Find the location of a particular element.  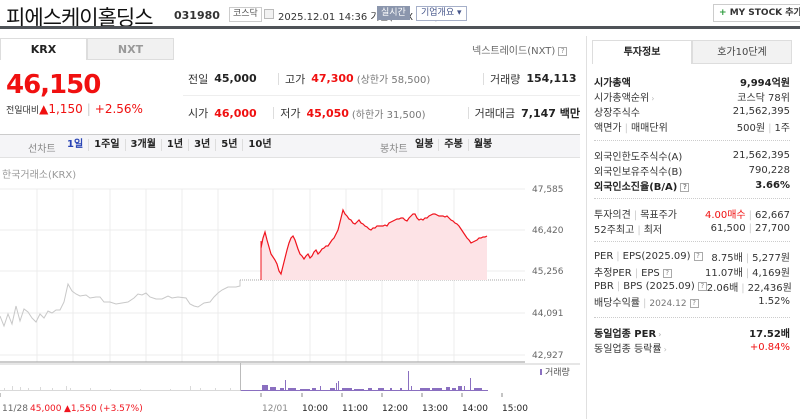

change-value: 1,150 is located at coordinates (65, 109).